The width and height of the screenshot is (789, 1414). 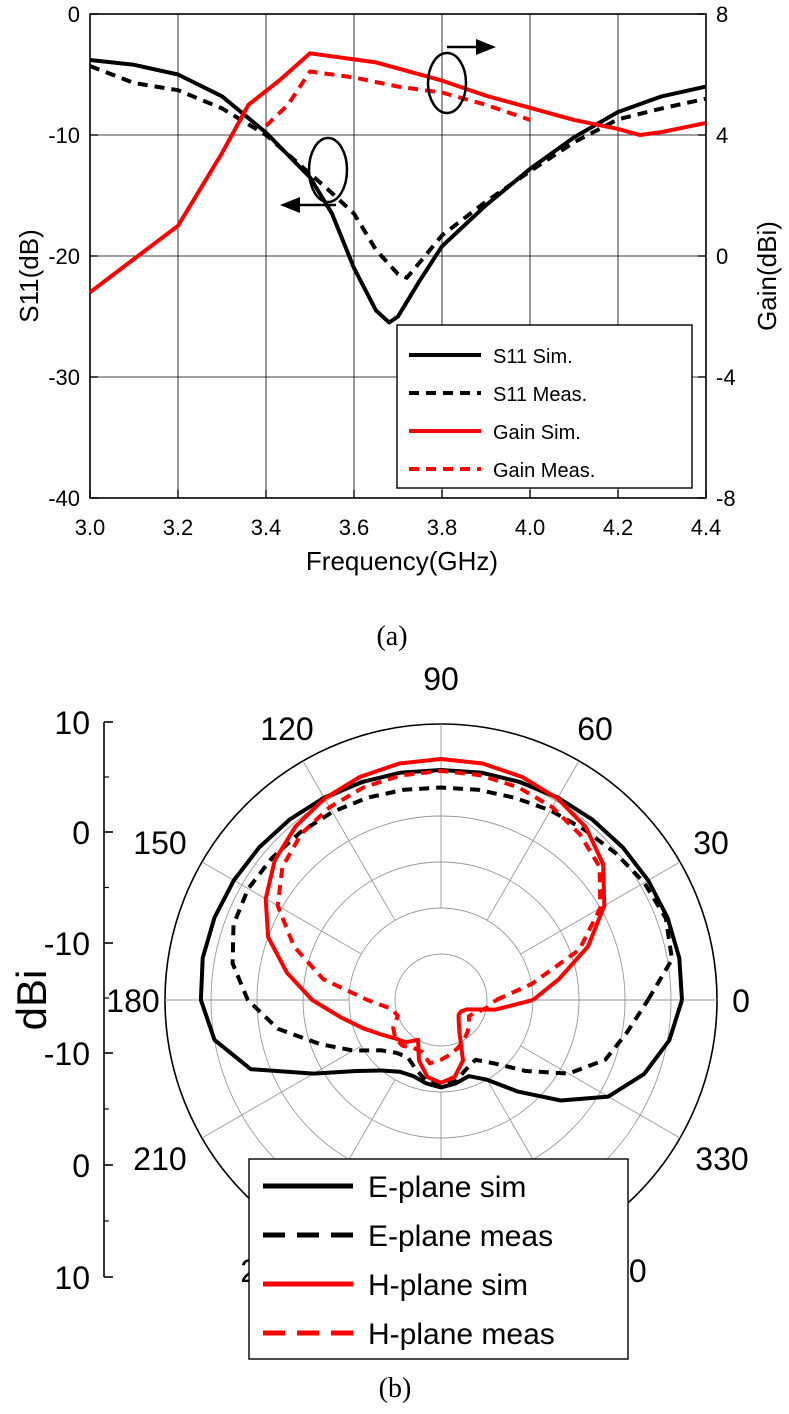 I want to click on series-line-e-plane-sim, so click(x=441, y=935).